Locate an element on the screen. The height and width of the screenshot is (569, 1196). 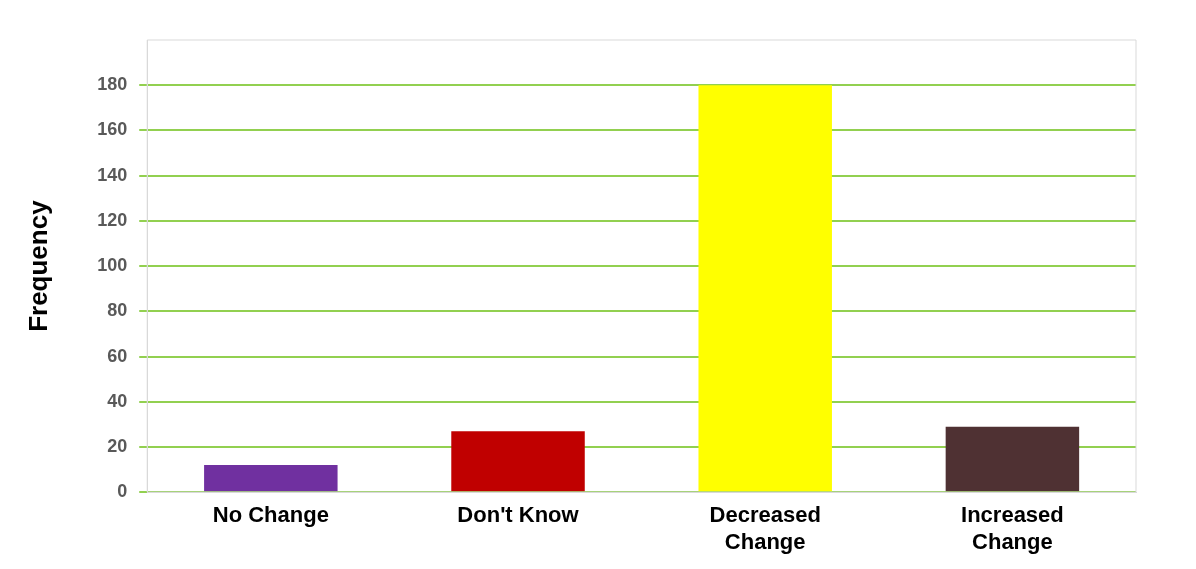
x-tick-label: Decreased Change is located at coordinates (765, 528).